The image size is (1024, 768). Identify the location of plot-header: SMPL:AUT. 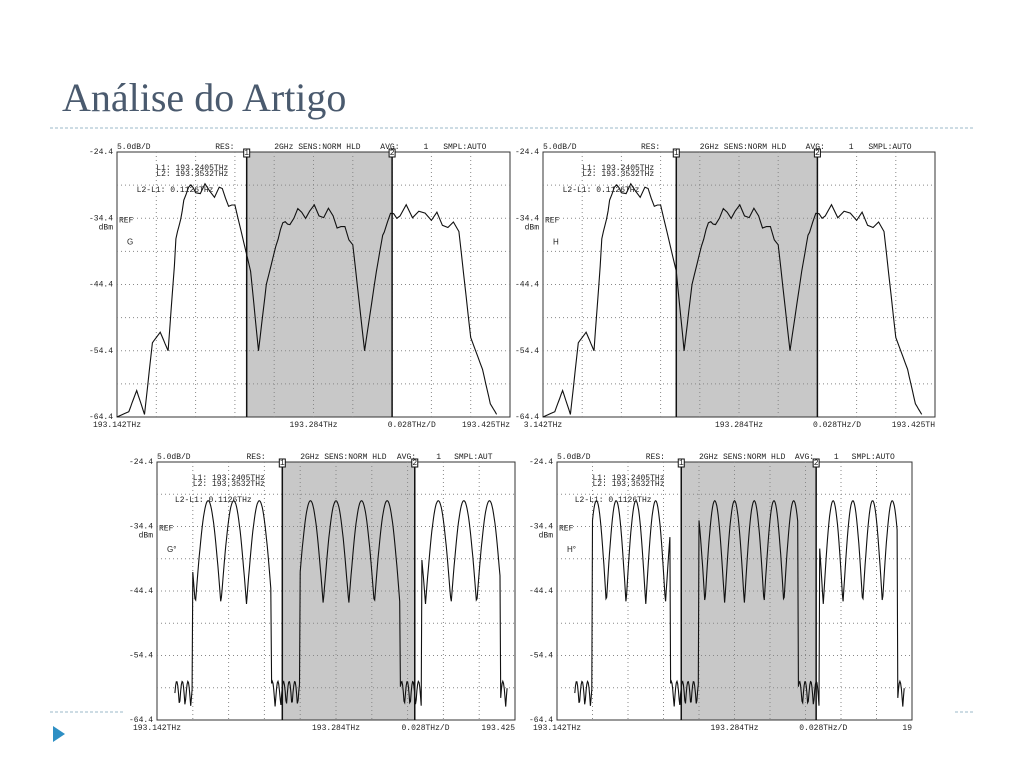
(473, 457).